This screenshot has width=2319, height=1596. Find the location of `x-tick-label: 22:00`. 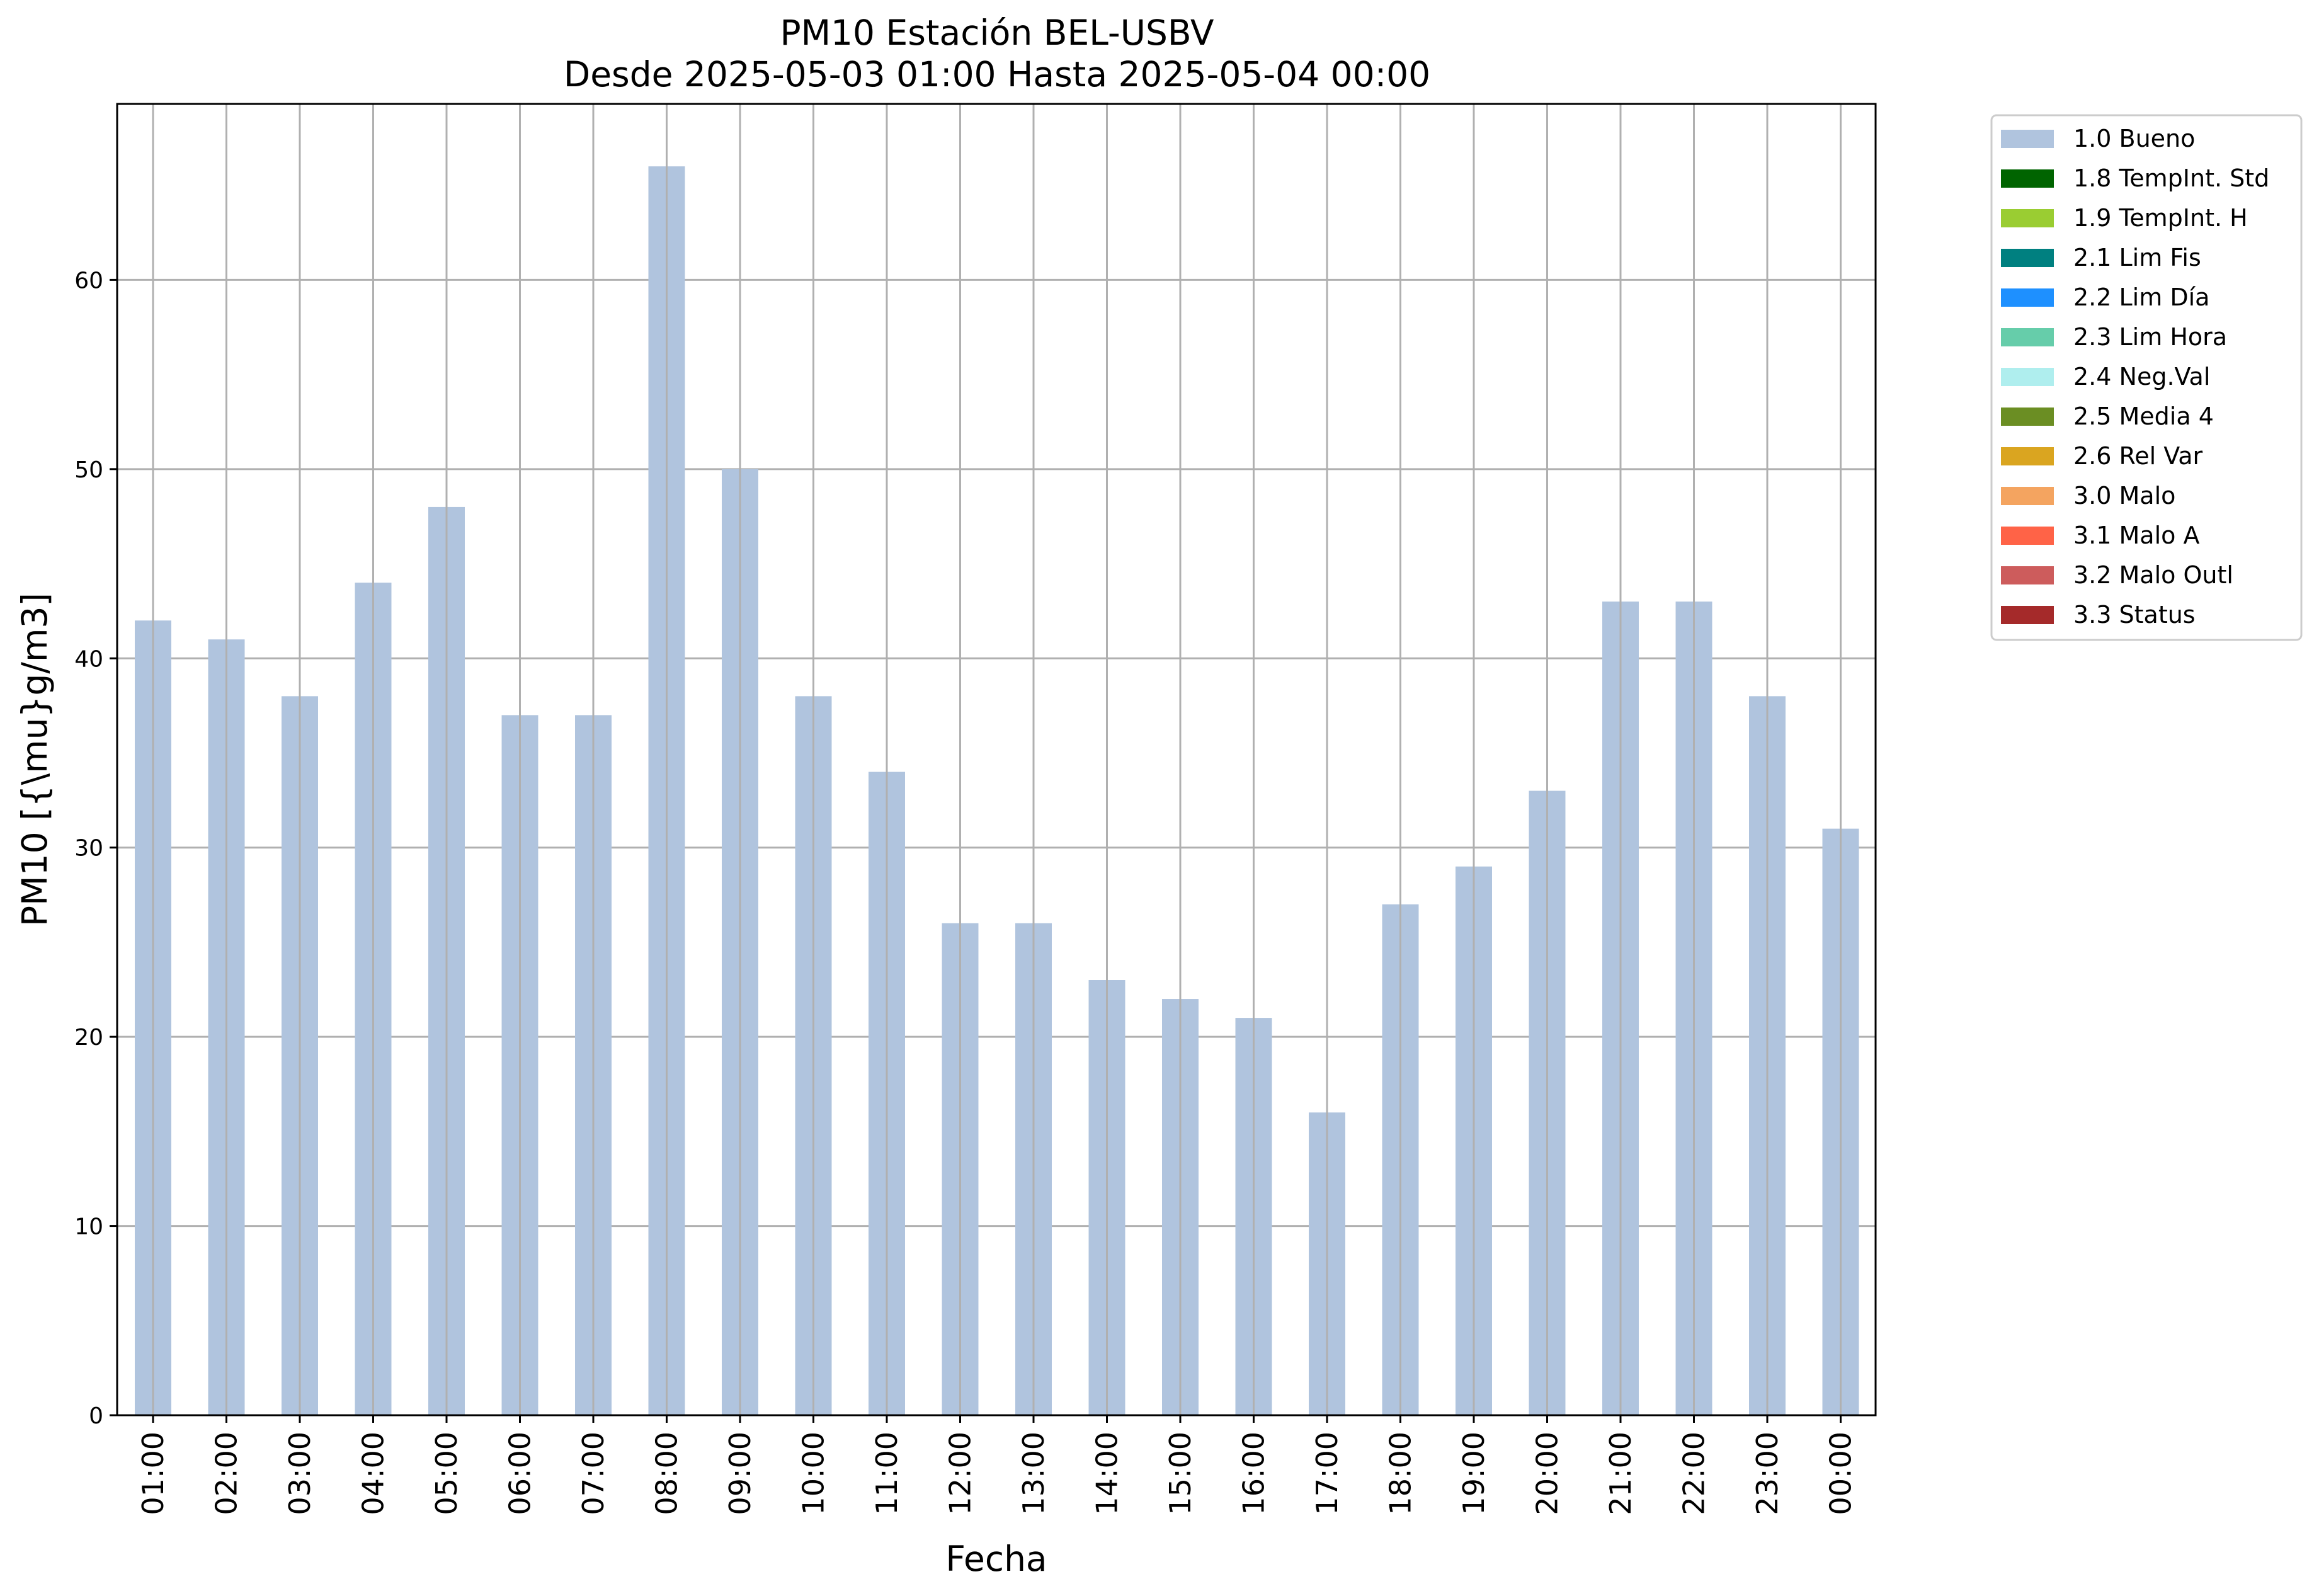

x-tick-label: 22:00 is located at coordinates (1694, 1473).